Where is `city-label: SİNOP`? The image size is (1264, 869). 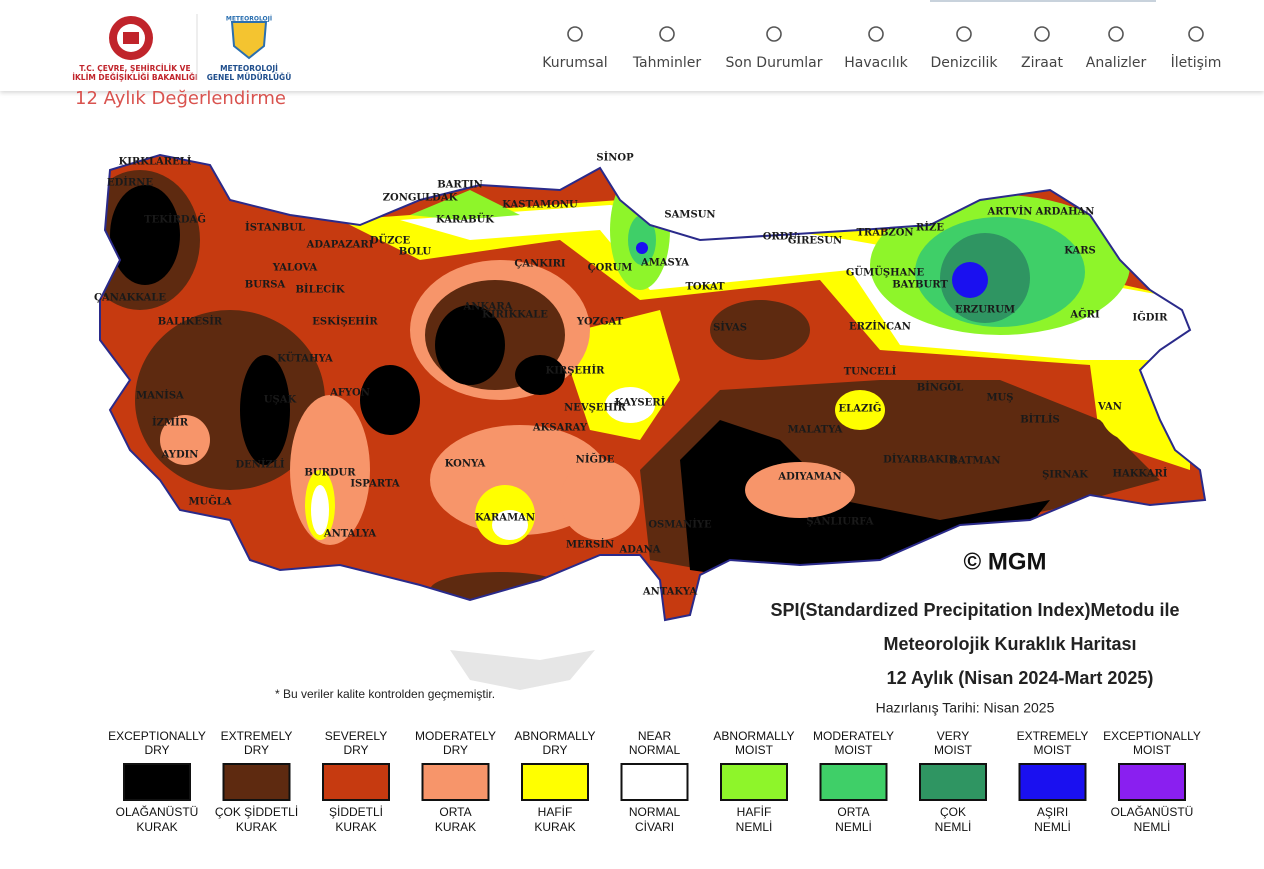 city-label: SİNOP is located at coordinates (615, 157).